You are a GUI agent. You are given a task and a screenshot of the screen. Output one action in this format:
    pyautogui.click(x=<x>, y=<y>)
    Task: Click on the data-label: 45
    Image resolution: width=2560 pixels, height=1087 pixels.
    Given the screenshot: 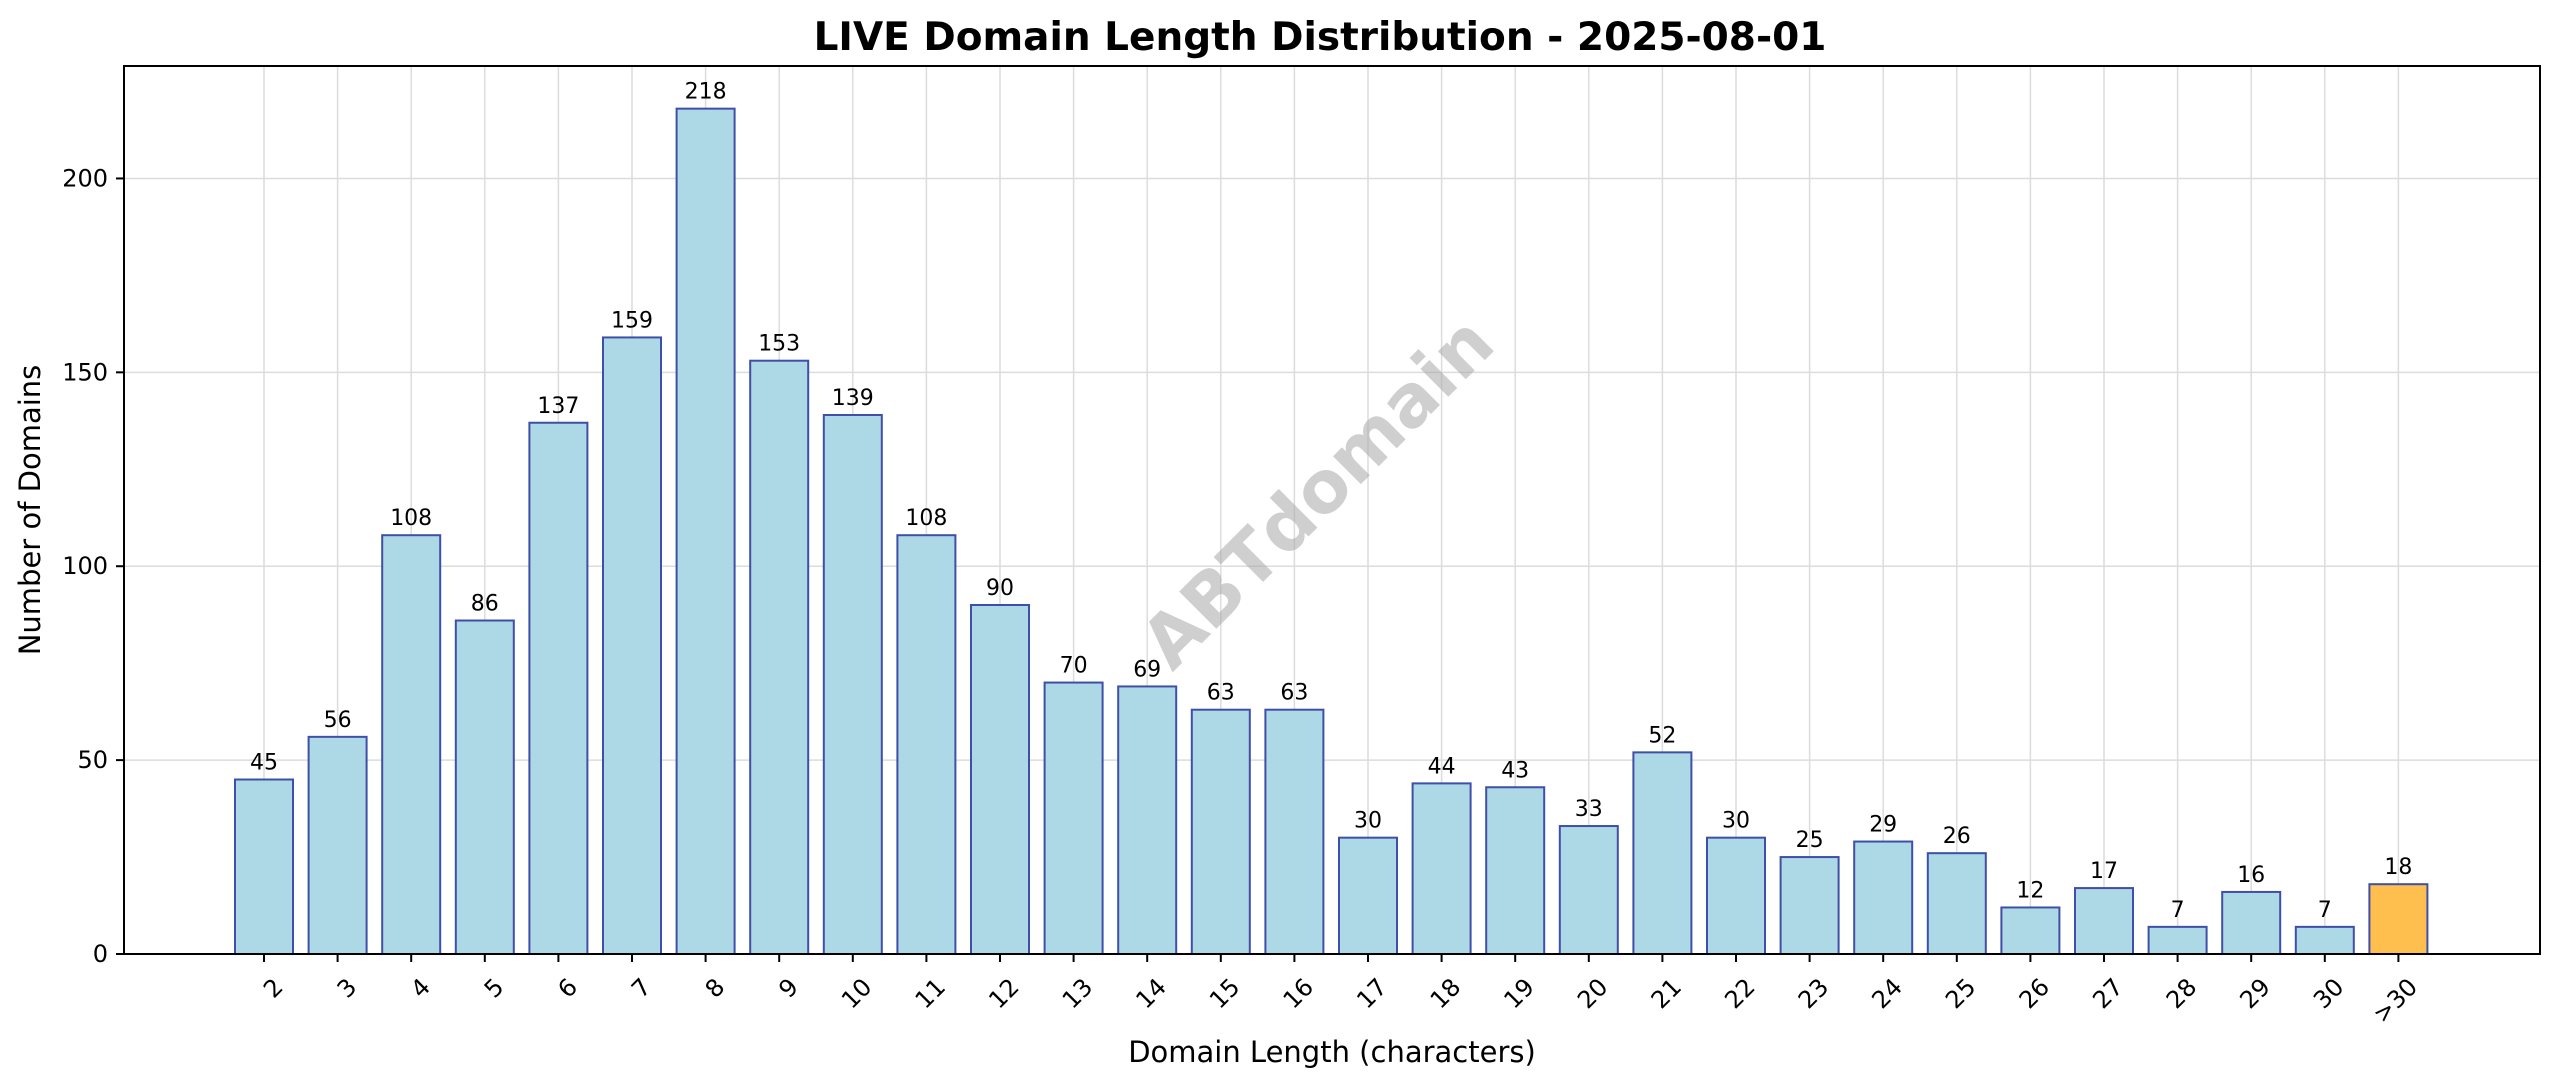 What is the action you would take?
    pyautogui.click(x=264, y=763)
    